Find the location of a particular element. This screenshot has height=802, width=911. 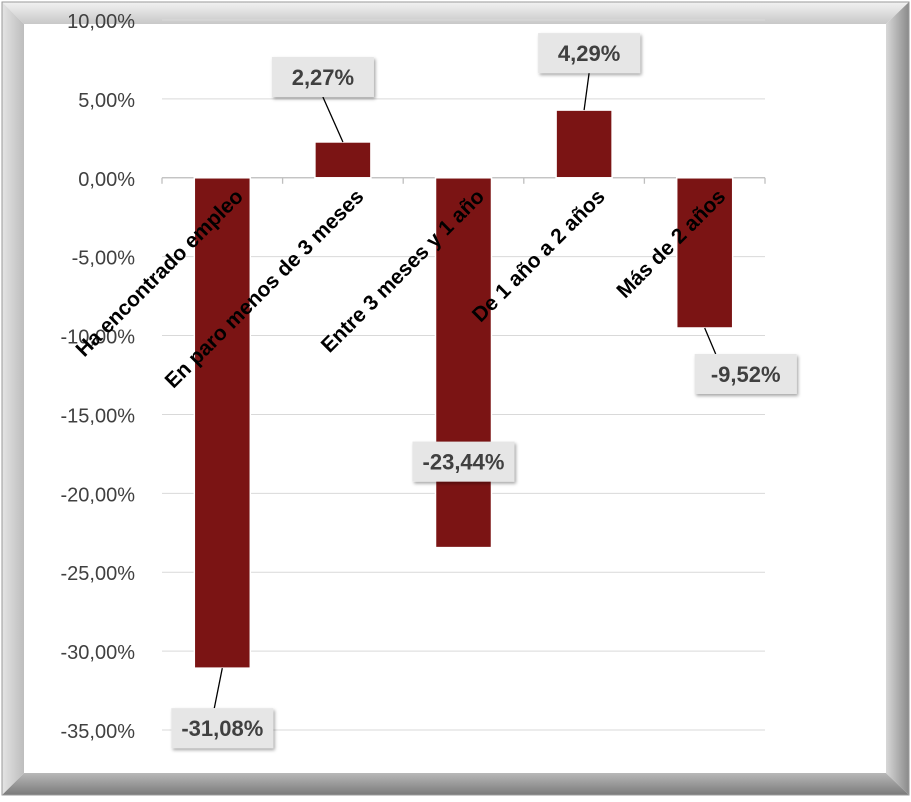

y-tick-label: -15,00% is located at coordinates (98, 416).